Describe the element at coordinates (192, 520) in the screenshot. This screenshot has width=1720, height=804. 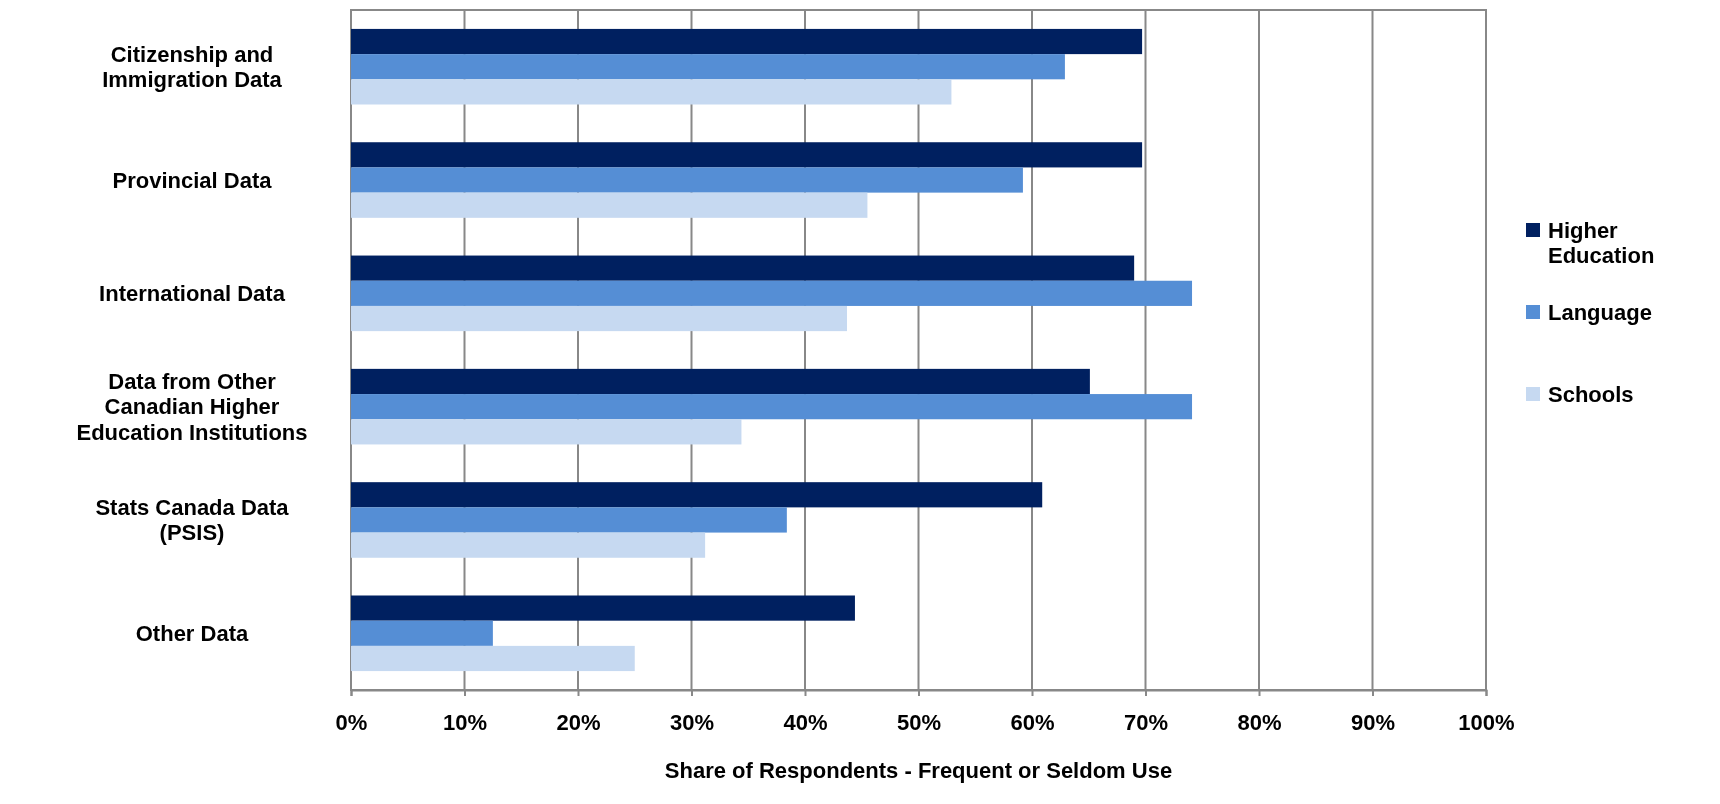
I see `y-tick-label: Stats Canada Data (PSIS)` at that location.